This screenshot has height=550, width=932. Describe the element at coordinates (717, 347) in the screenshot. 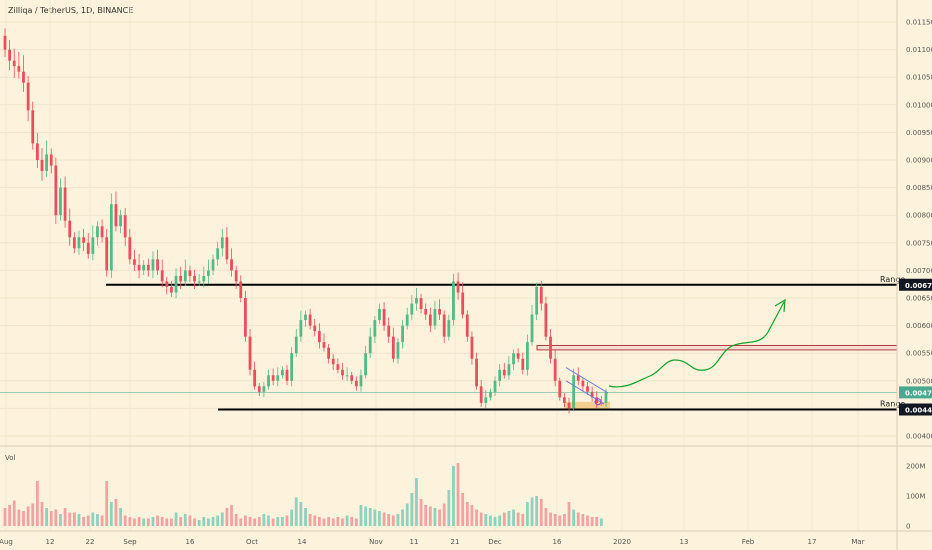

I see `resistance-zone` at that location.